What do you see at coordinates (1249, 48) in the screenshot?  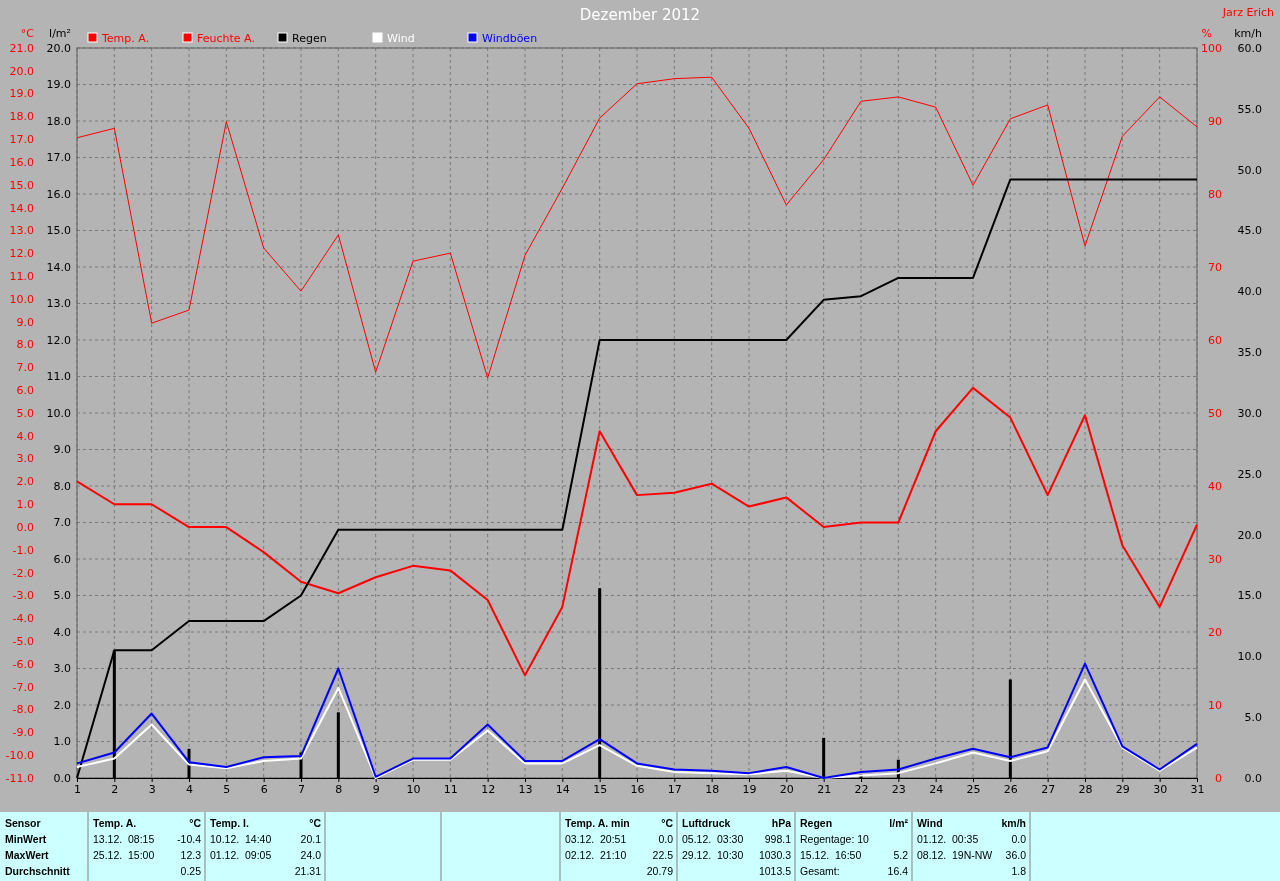 I see `y-tick-label: 60.0` at bounding box center [1249, 48].